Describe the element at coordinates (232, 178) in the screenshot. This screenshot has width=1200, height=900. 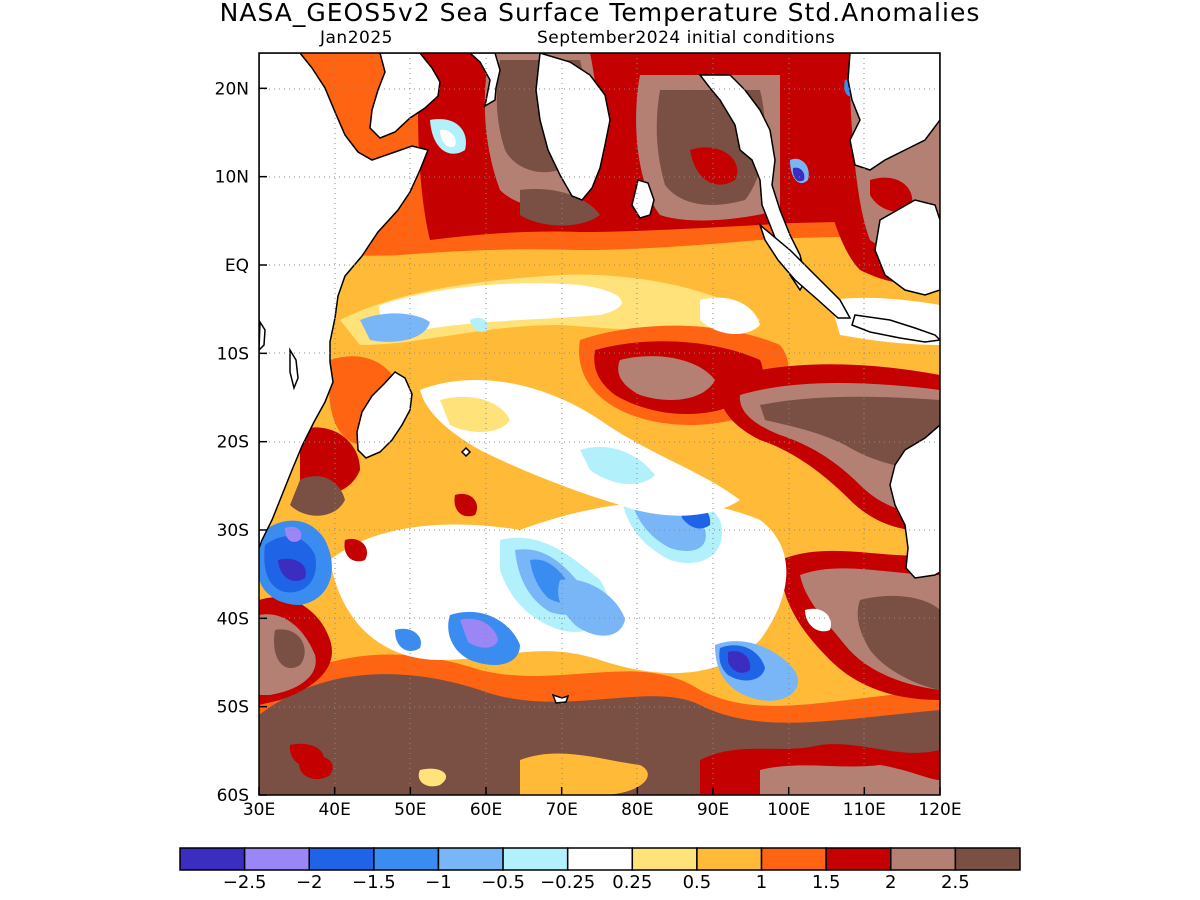
I see `y-tick-label: 10N` at that location.